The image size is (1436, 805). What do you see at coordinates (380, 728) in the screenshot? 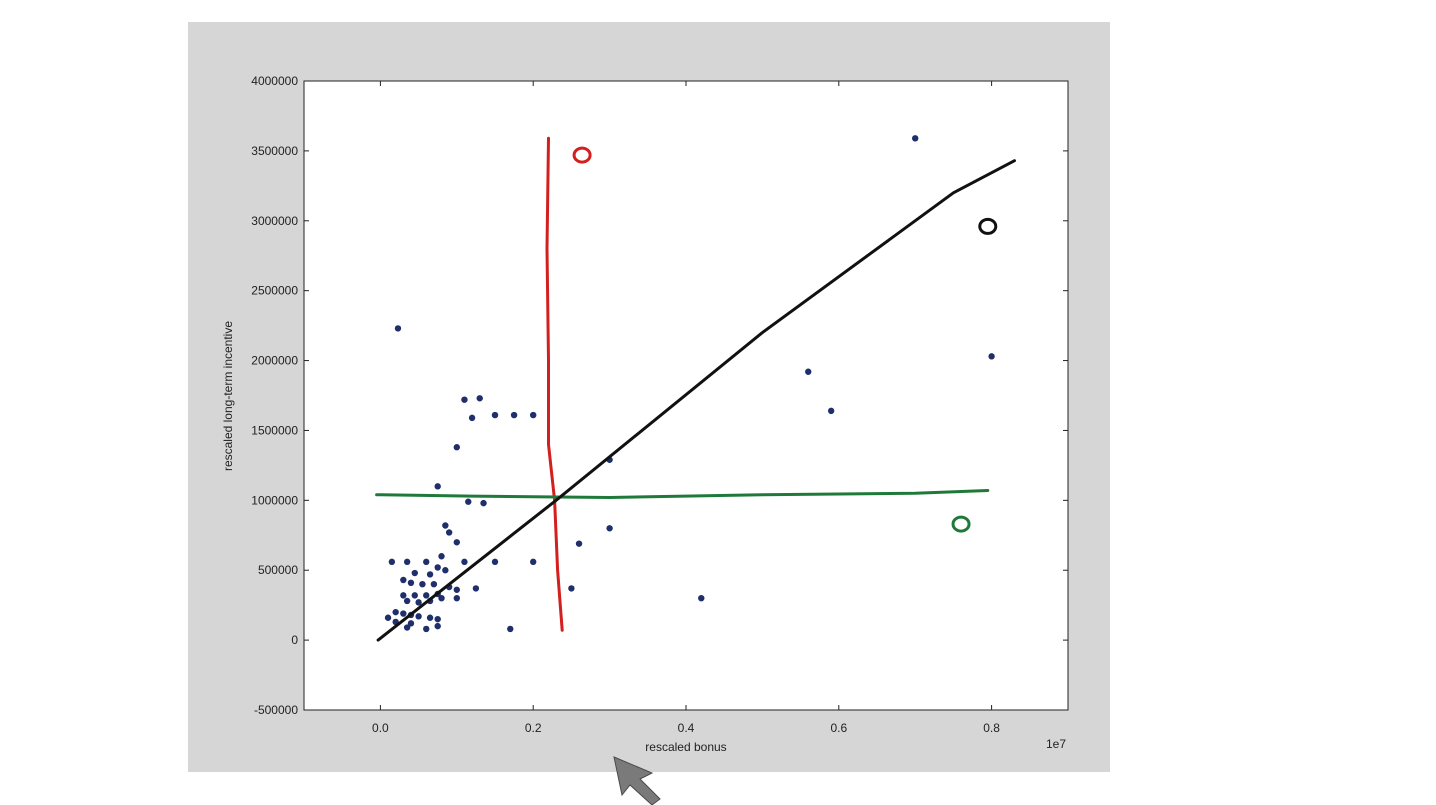
I see `x-tick-label: 0.0` at bounding box center [380, 728].